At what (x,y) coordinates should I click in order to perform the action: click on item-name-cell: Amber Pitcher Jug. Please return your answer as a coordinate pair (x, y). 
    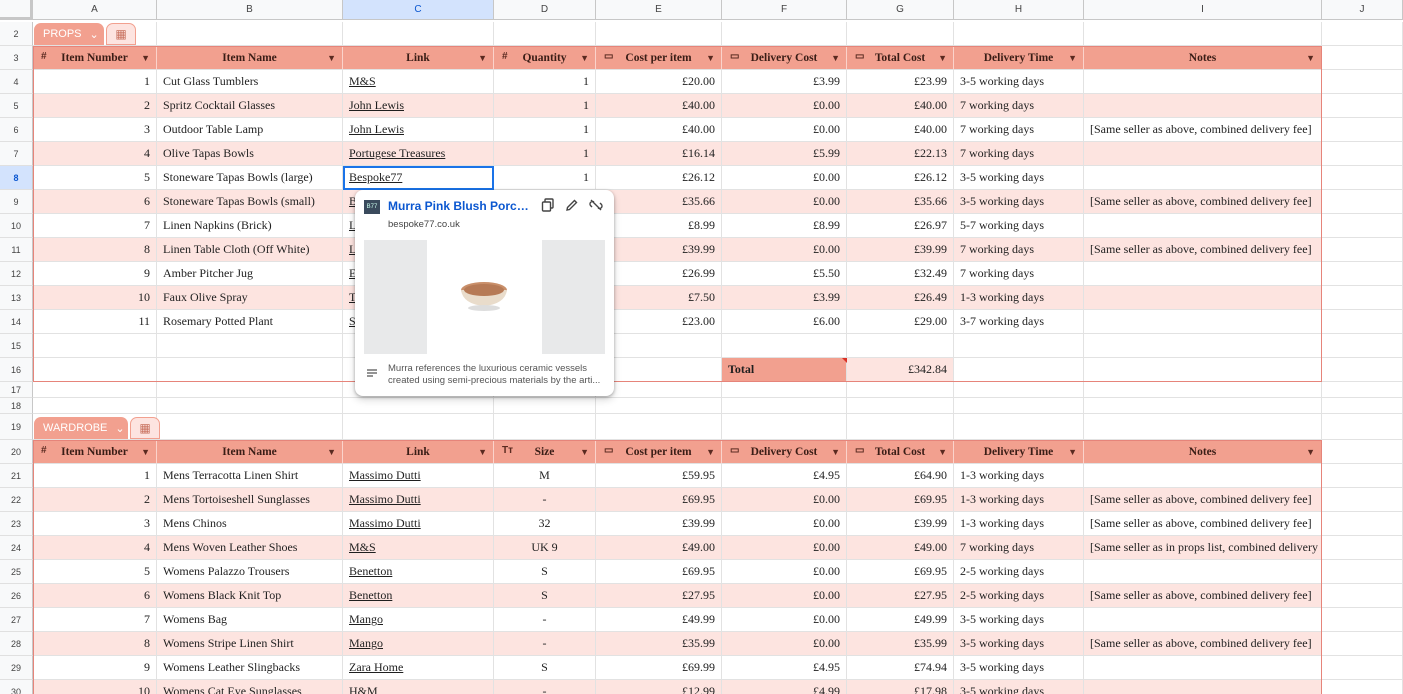
    Looking at the image, I should click on (250, 274).